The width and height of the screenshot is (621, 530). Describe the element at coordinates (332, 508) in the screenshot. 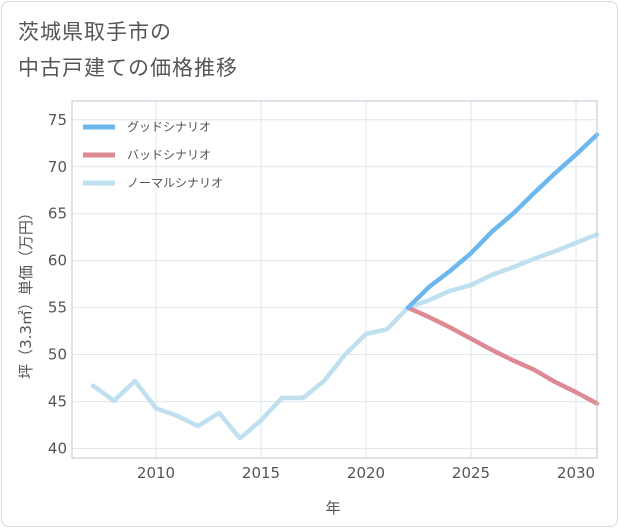

I see `x-axis-title: 年` at that location.